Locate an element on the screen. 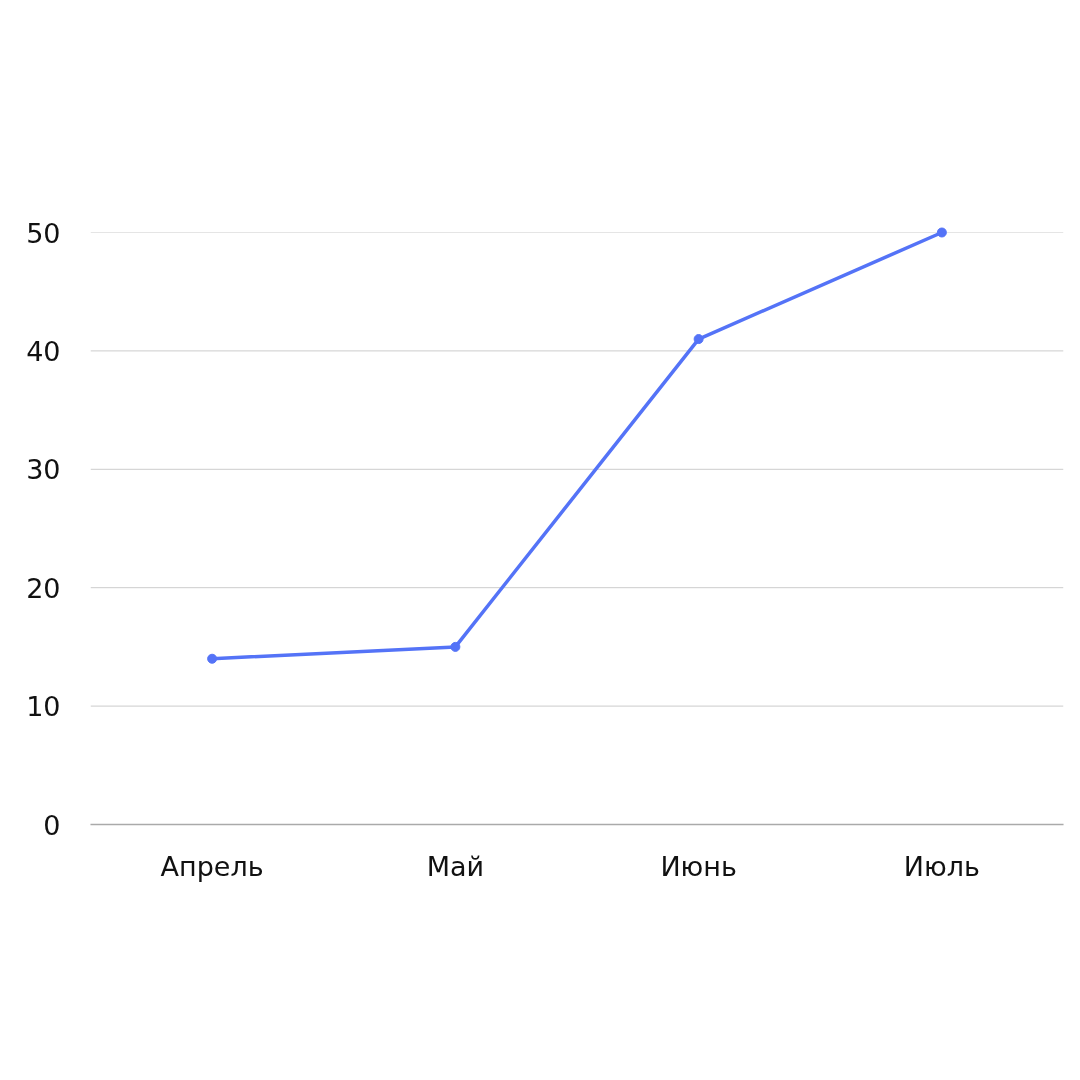 Image resolution: width=1080 pixels, height=1080 pixels. y-tick-label: 30 is located at coordinates (43, 470).